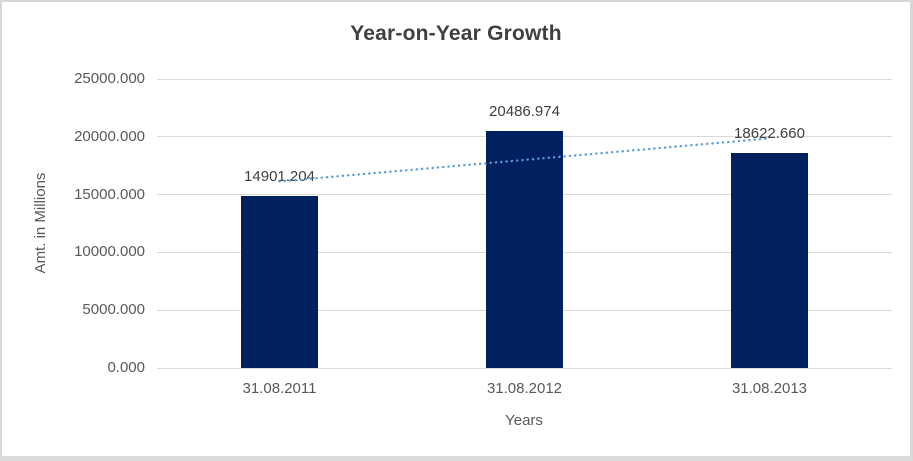 This screenshot has width=913, height=461. What do you see at coordinates (279, 176) in the screenshot?
I see `bar-data-label: 14901.204` at bounding box center [279, 176].